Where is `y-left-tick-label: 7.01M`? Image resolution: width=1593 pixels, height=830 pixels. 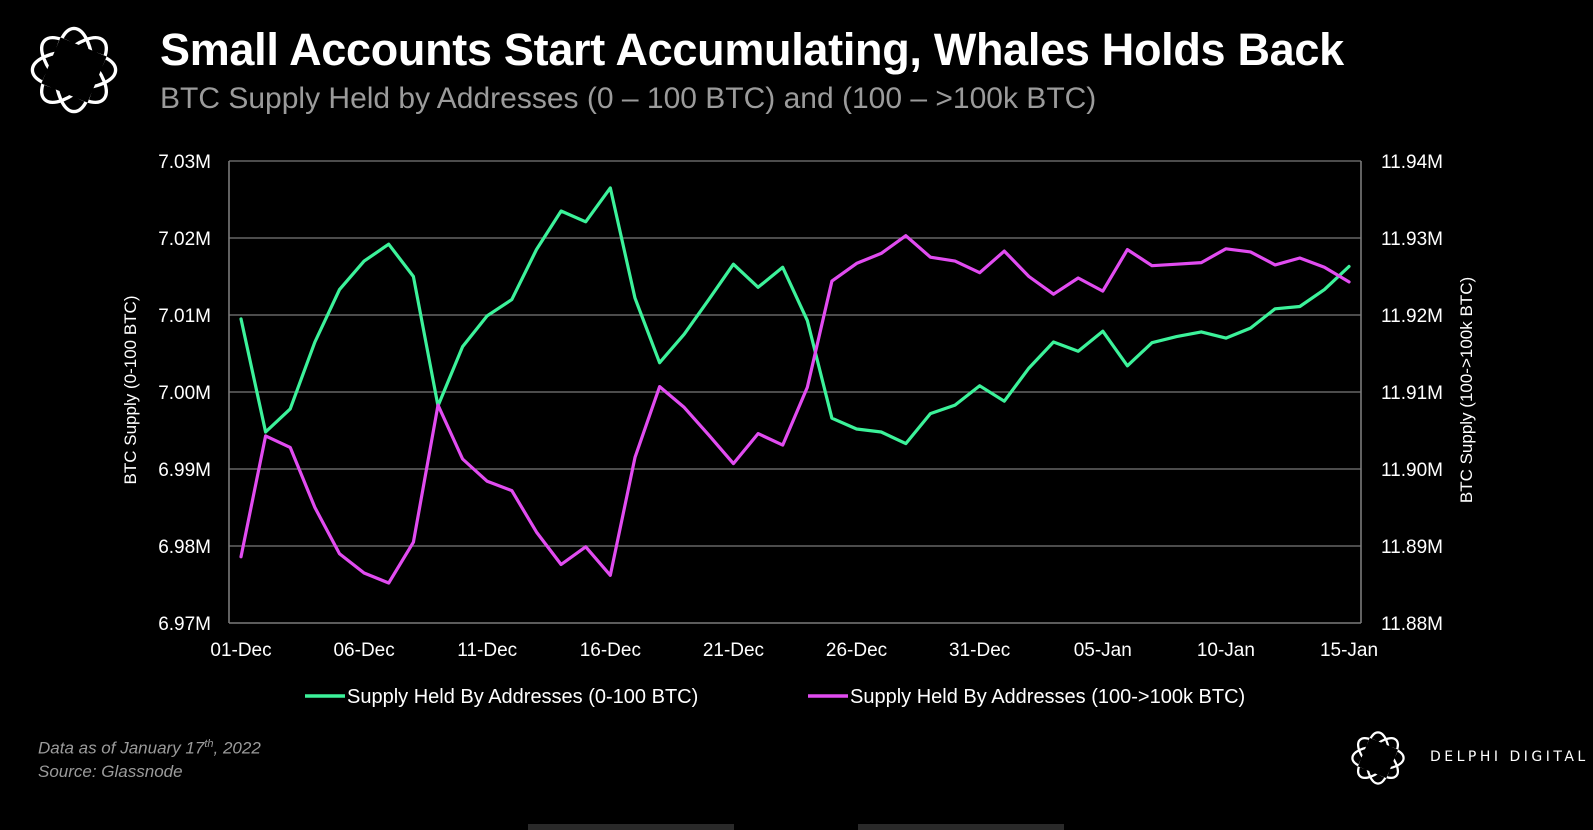 y-left-tick-label: 7.01M is located at coordinates (184, 316).